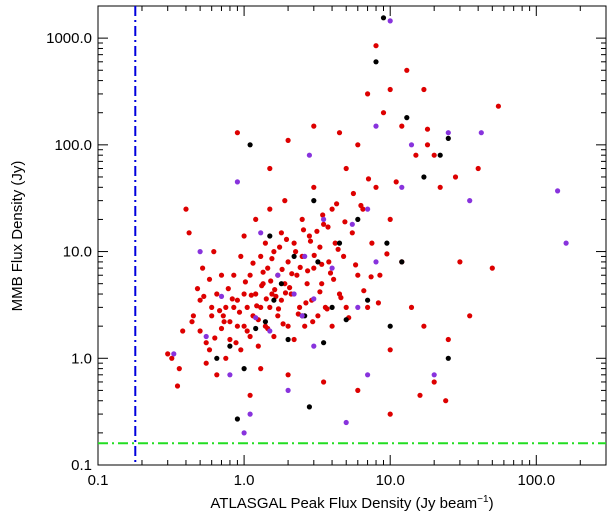 This screenshot has width=612, height=518. Describe the element at coordinates (81, 465) in the screenshot. I see `y-tick-label: 0.1` at that location.